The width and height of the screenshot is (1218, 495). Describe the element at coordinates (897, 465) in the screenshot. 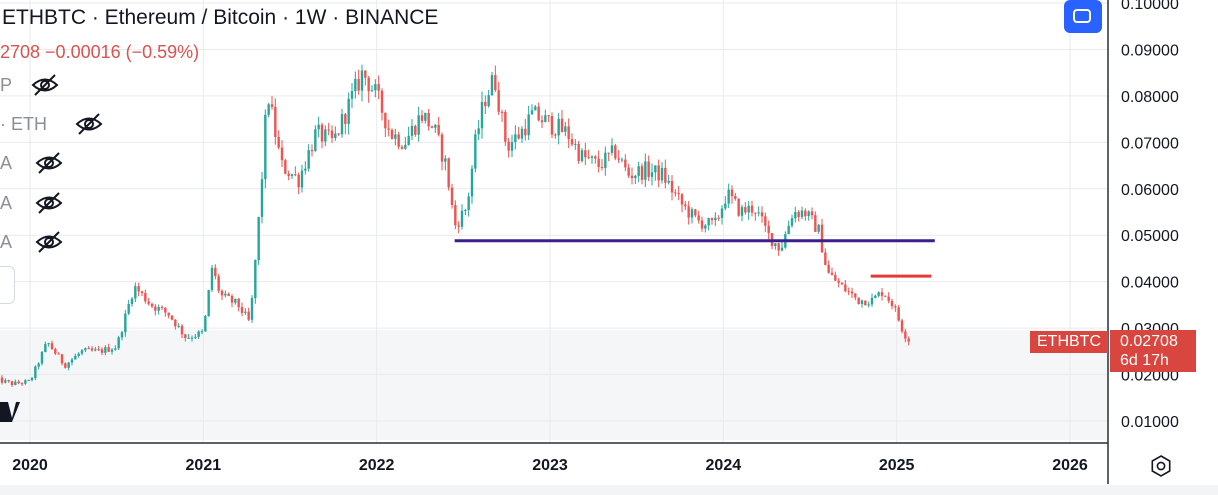

I see `time-tick-label: 2025` at that location.